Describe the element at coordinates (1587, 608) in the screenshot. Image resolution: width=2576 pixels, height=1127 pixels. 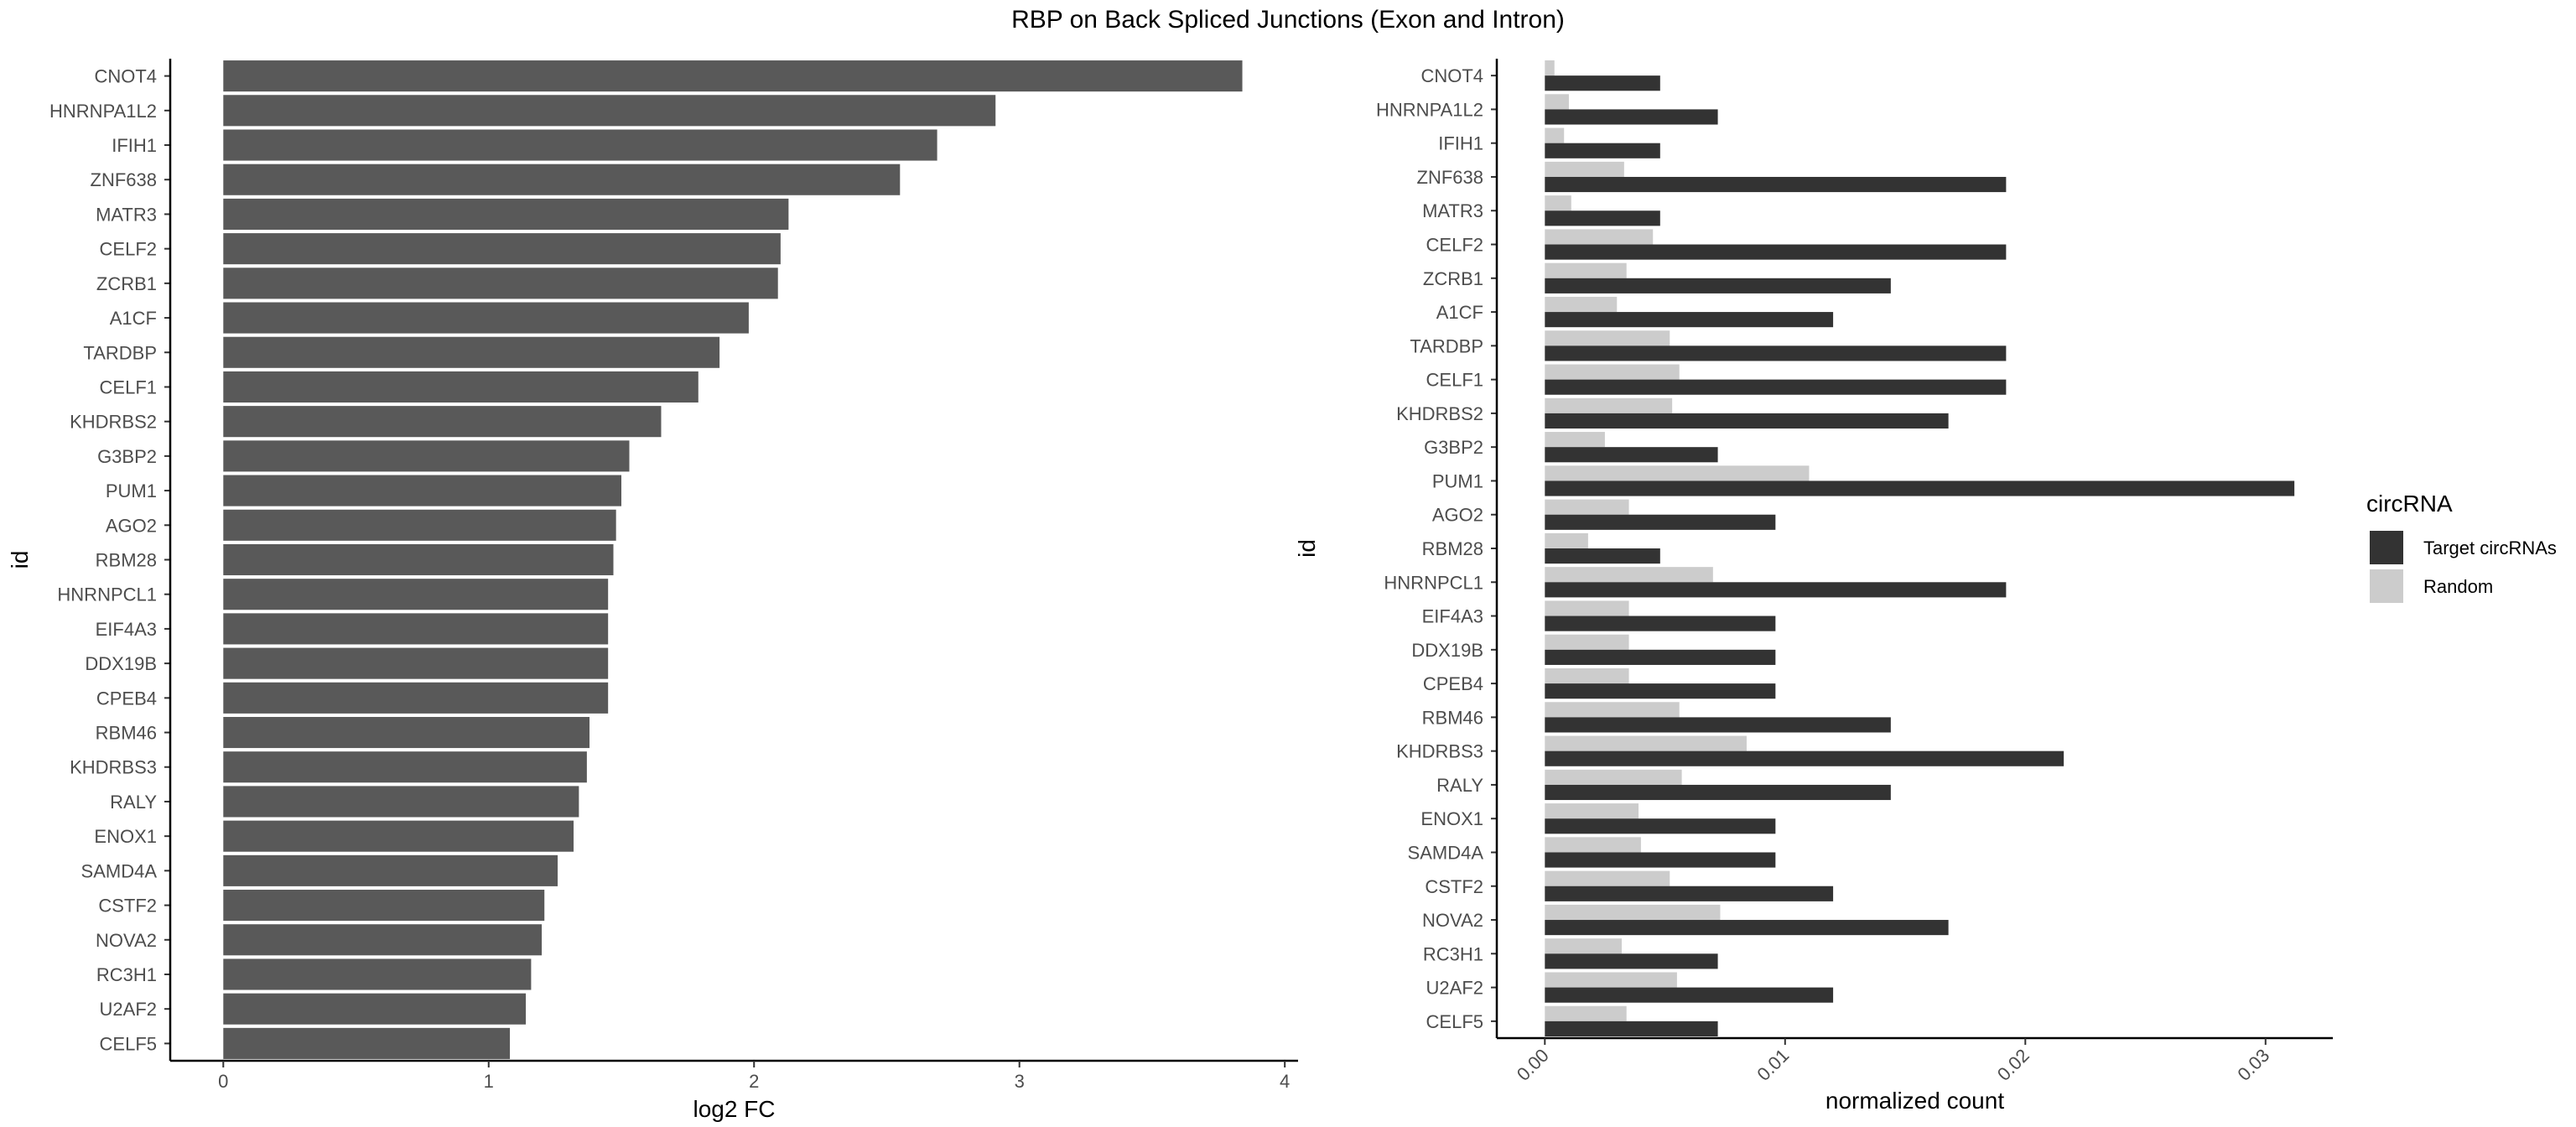
I see `random-bar-eif4a3` at that location.